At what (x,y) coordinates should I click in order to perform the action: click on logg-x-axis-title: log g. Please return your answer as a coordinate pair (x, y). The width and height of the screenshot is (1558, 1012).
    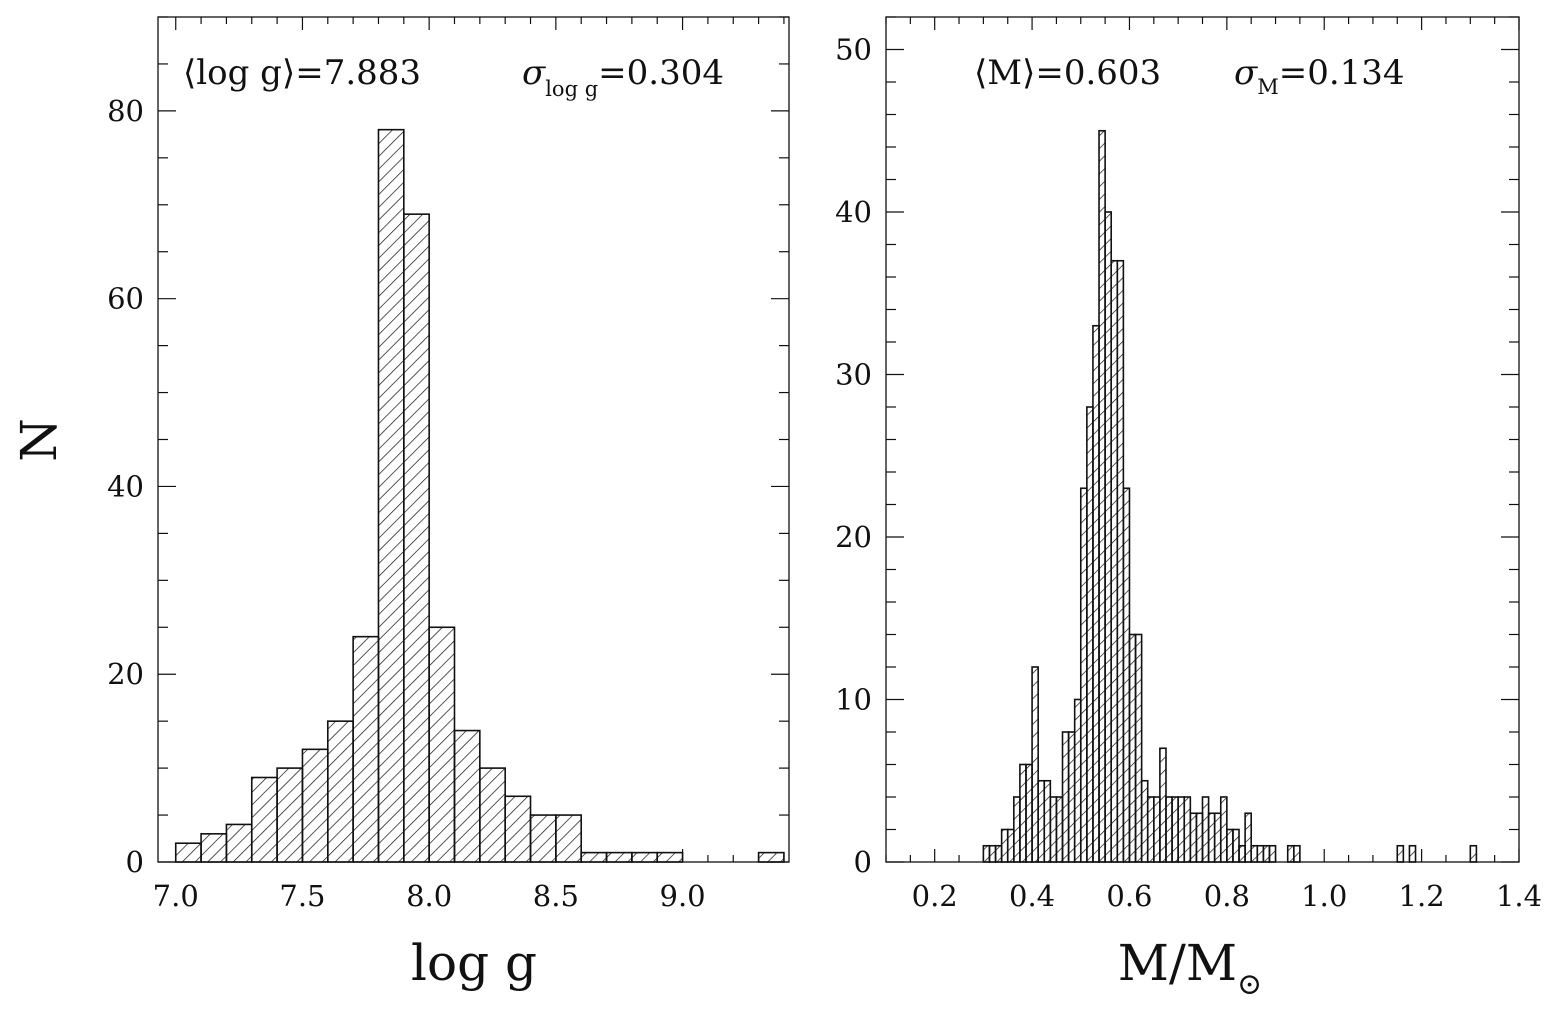
    Looking at the image, I should click on (474, 963).